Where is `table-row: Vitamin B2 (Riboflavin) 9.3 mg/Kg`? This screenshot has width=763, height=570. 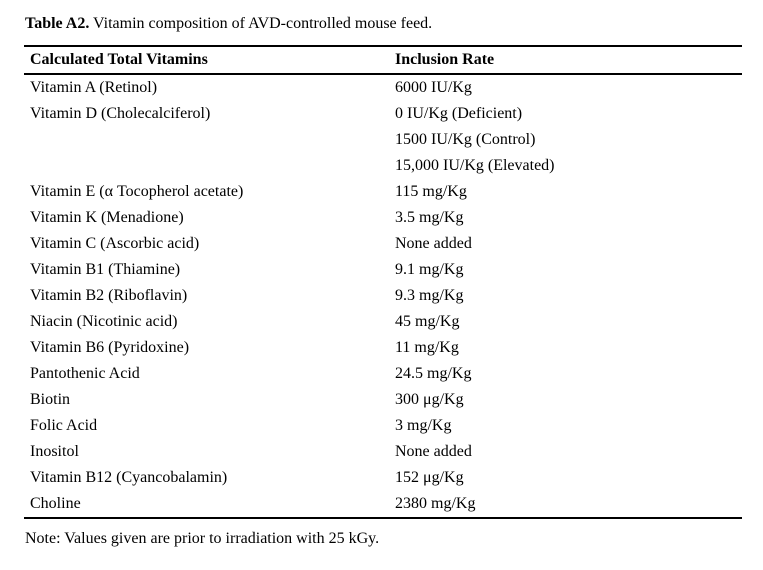
table-row: Vitamin B2 (Riboflavin) 9.3 mg/Kg is located at coordinates (383, 296).